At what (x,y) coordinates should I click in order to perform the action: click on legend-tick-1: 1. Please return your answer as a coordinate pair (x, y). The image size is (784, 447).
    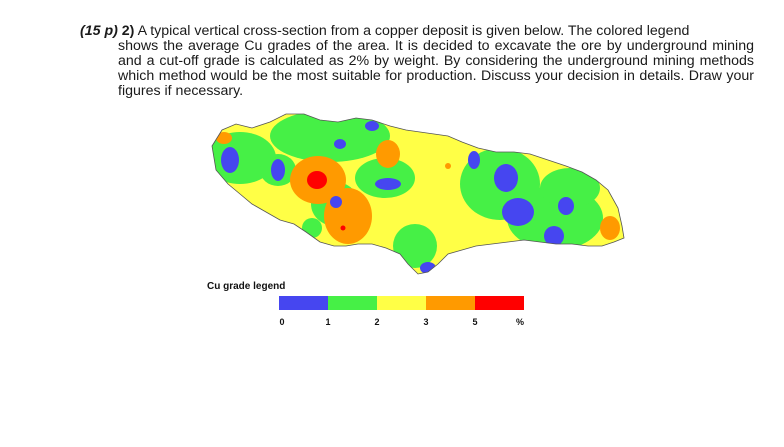
    Looking at the image, I should click on (328, 322).